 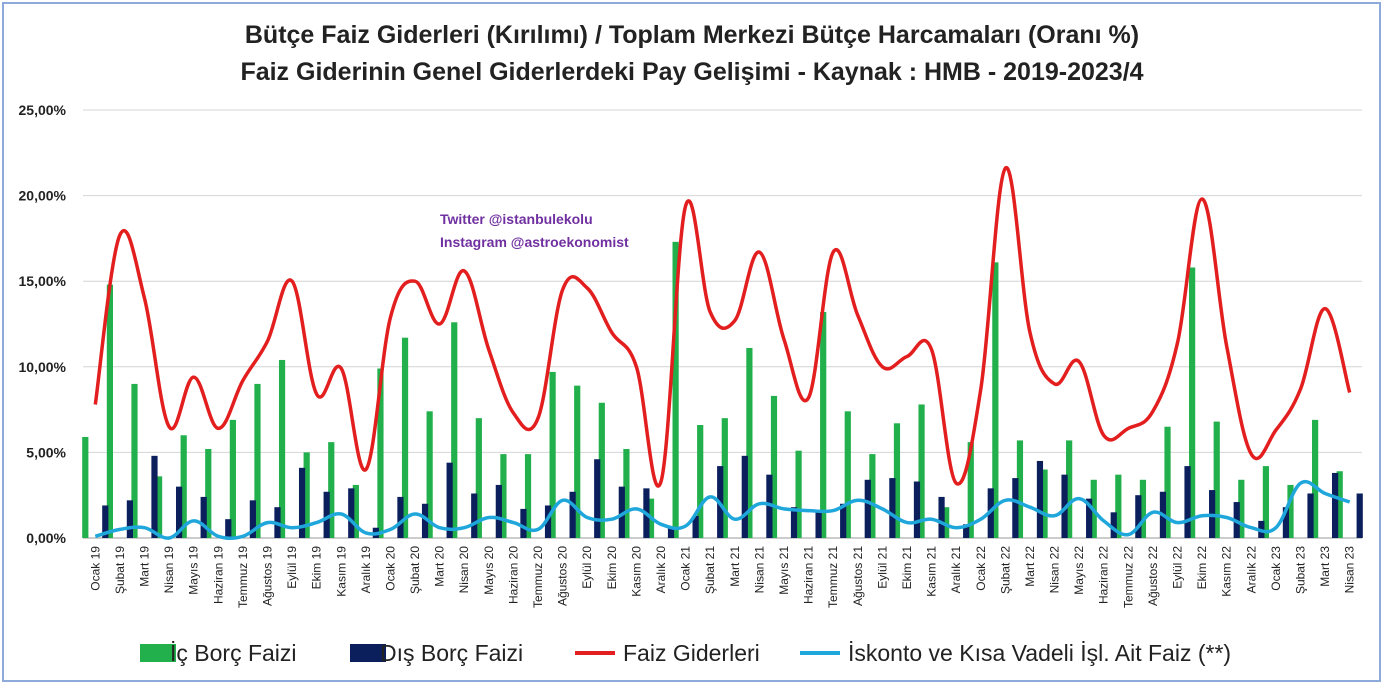 I want to click on x-tick-label: Eylül 21, so click(x=882, y=567).